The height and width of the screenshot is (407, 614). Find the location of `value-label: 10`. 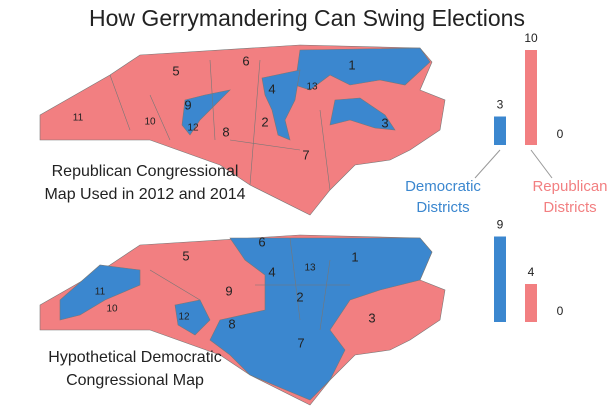

value-label: 10 is located at coordinates (531, 38).